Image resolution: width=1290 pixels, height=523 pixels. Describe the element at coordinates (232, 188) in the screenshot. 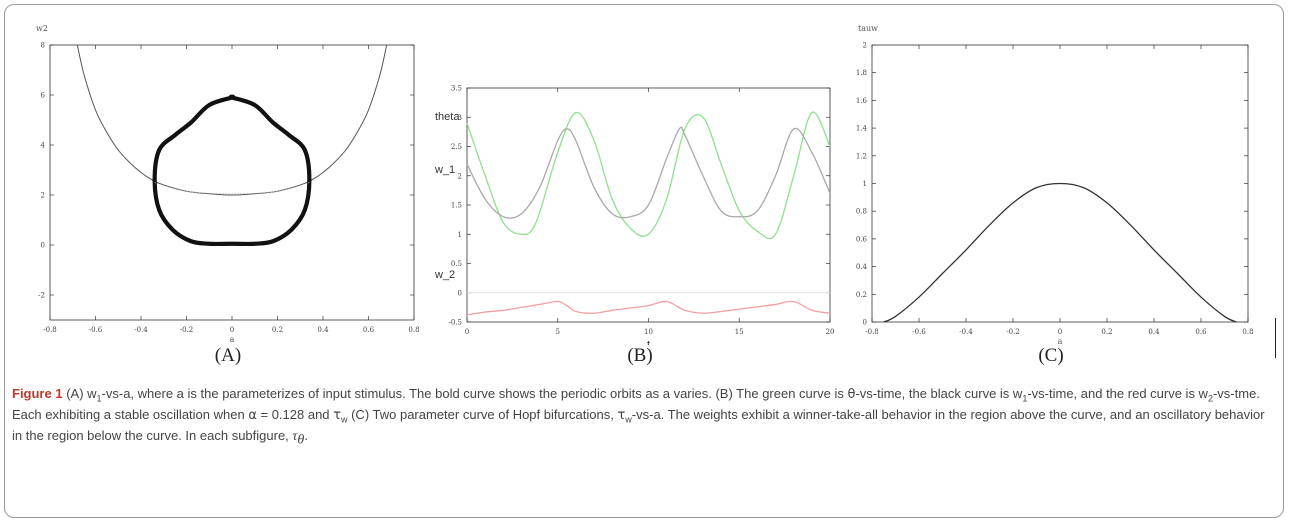

I see `unstable-branch-line` at that location.